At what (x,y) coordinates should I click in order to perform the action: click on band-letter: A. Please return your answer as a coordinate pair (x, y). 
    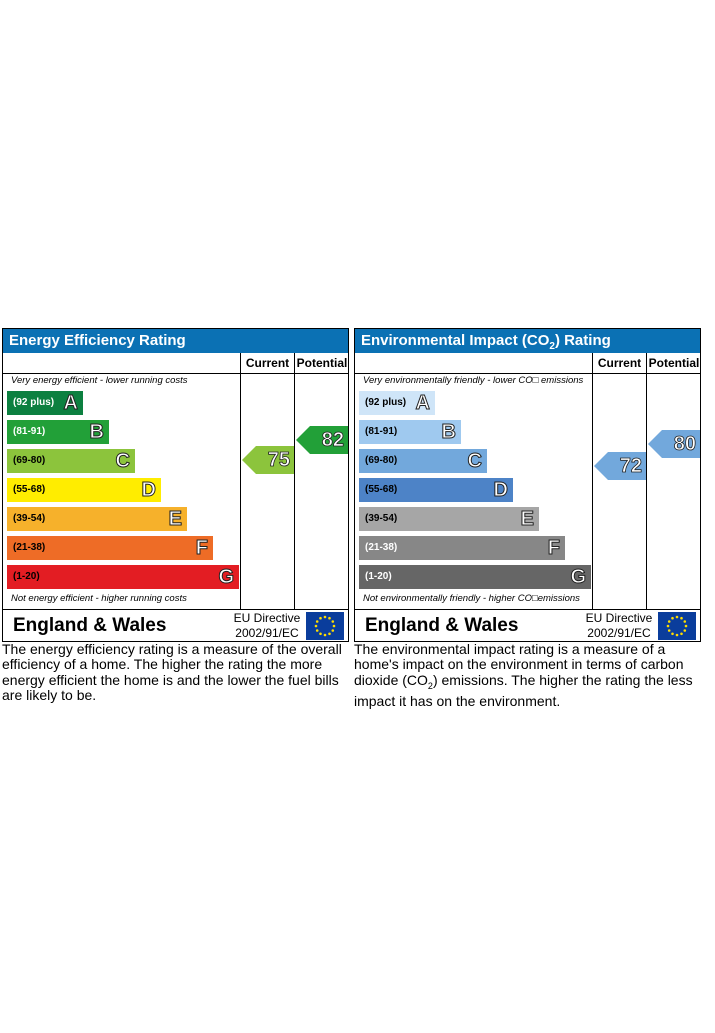
    Looking at the image, I should click on (70, 403).